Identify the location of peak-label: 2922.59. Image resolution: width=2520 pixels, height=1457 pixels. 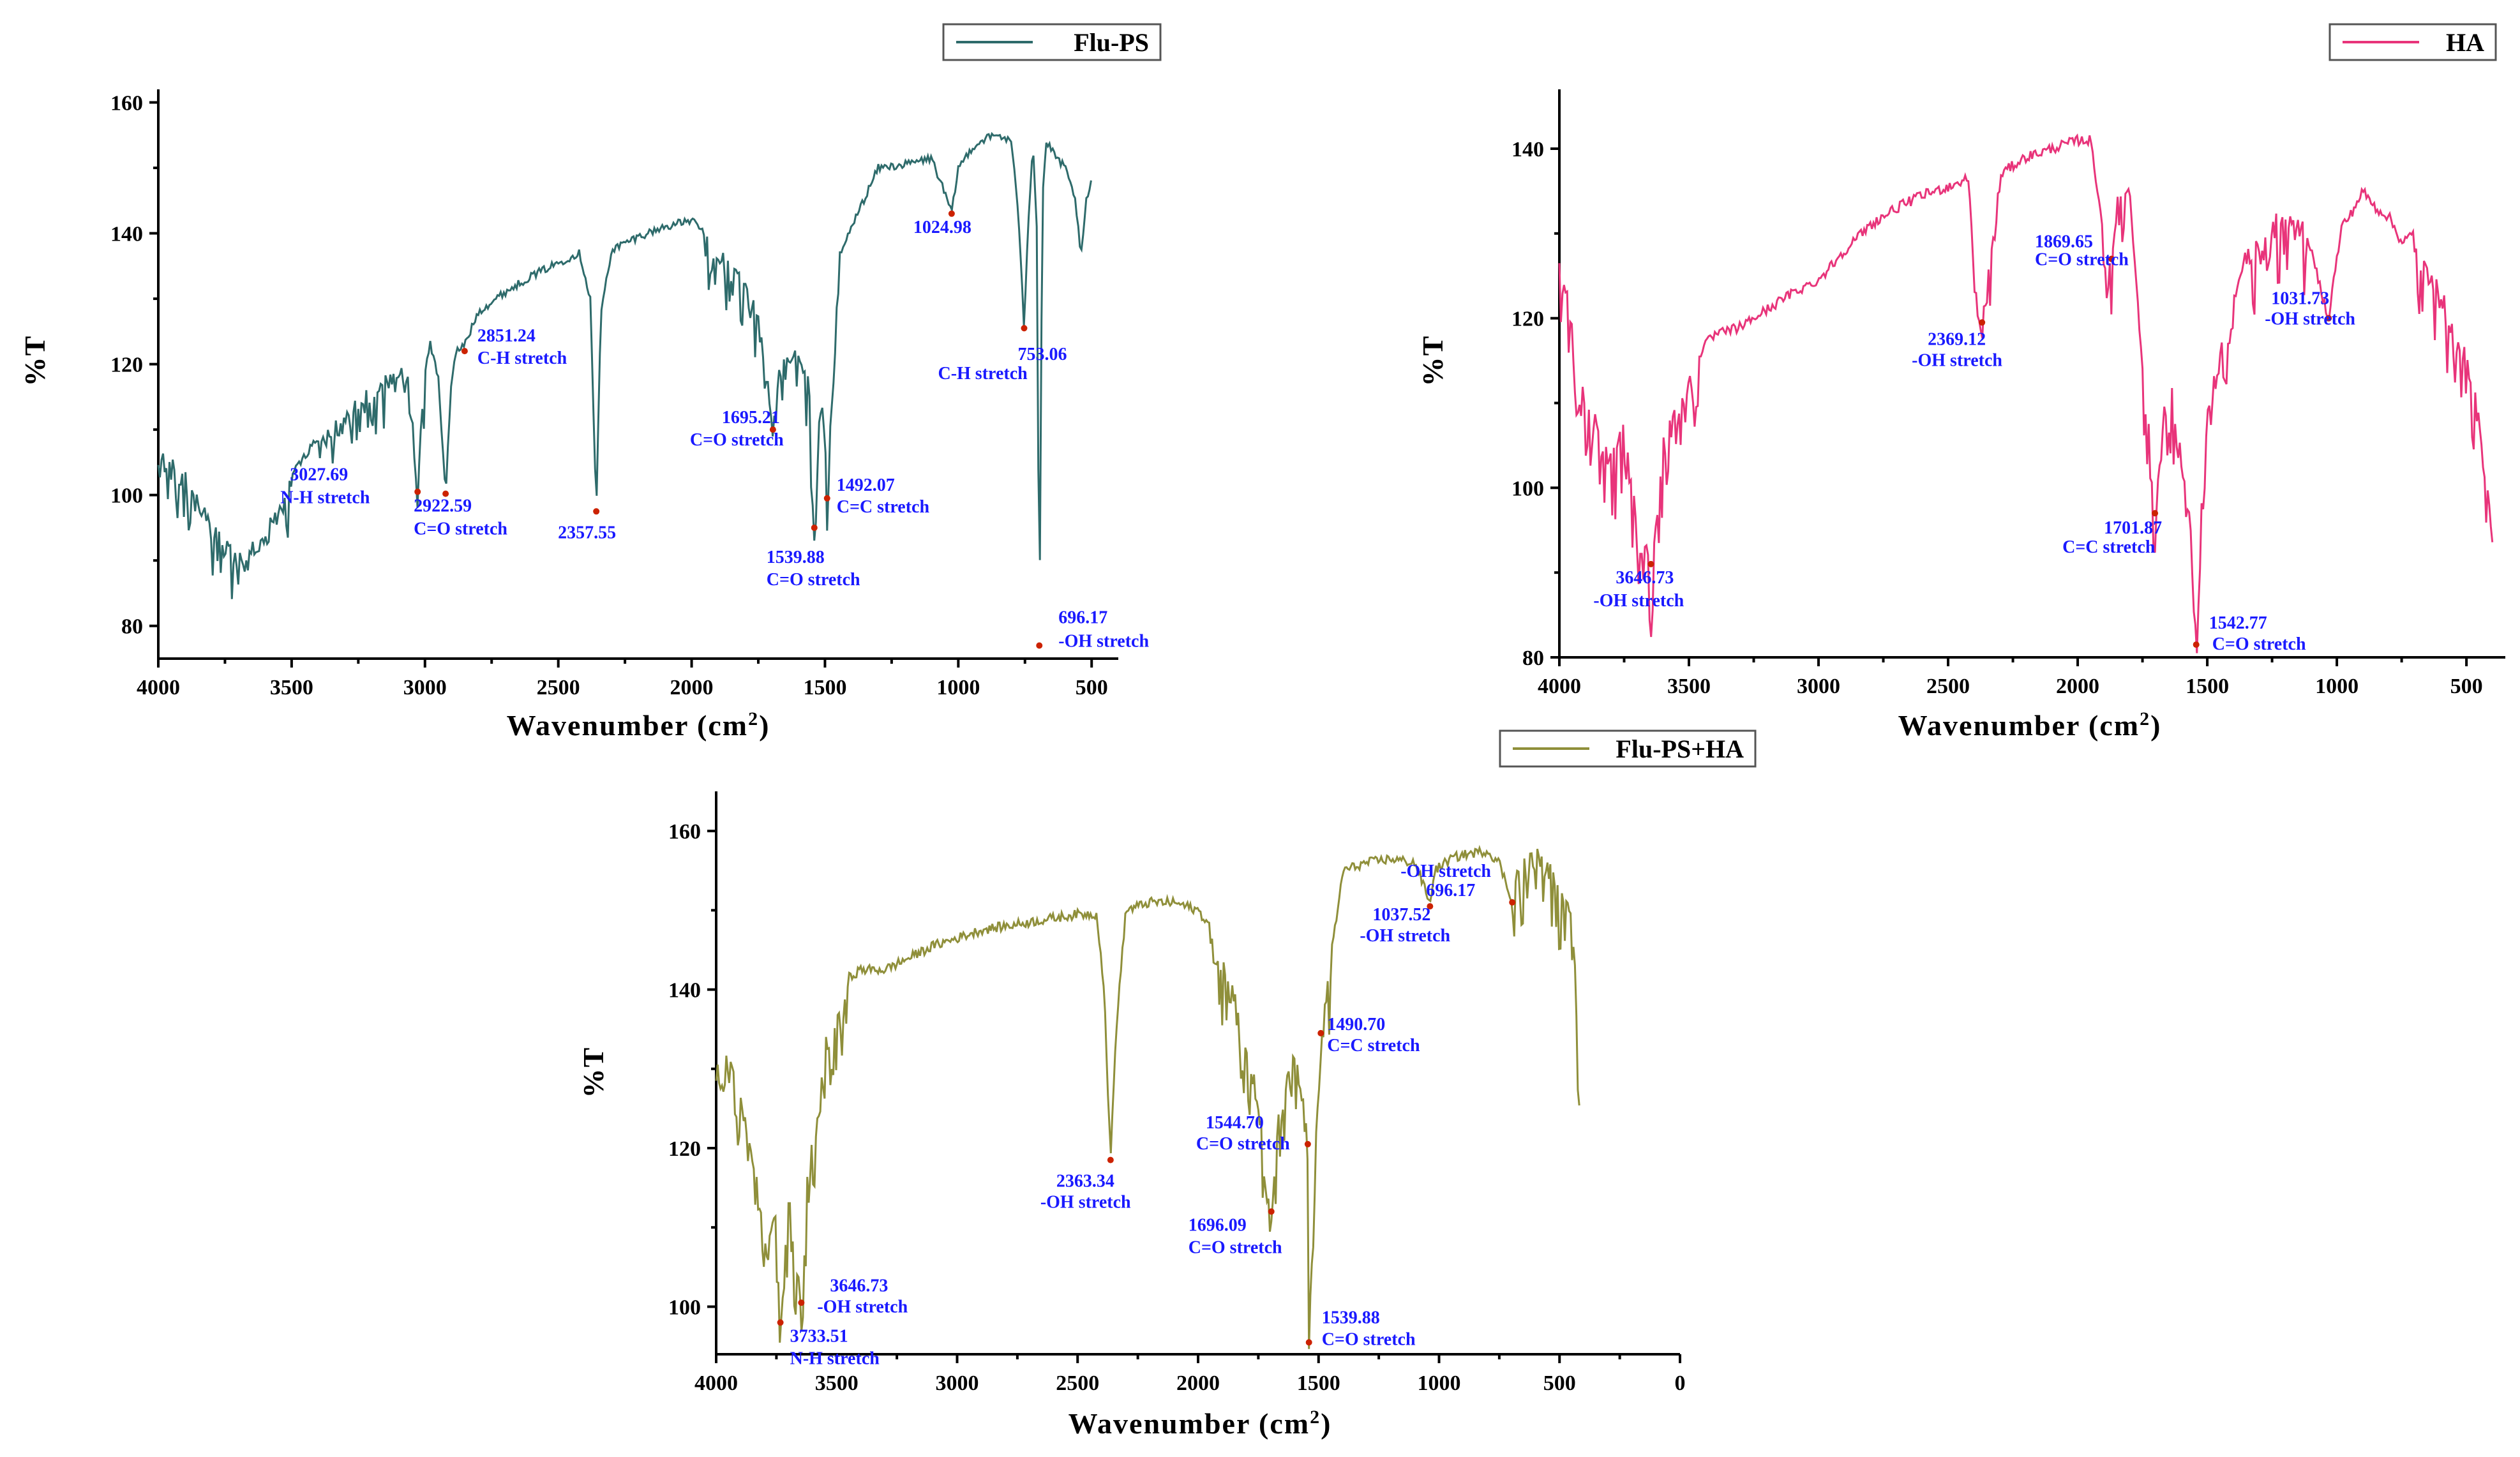
(443, 506).